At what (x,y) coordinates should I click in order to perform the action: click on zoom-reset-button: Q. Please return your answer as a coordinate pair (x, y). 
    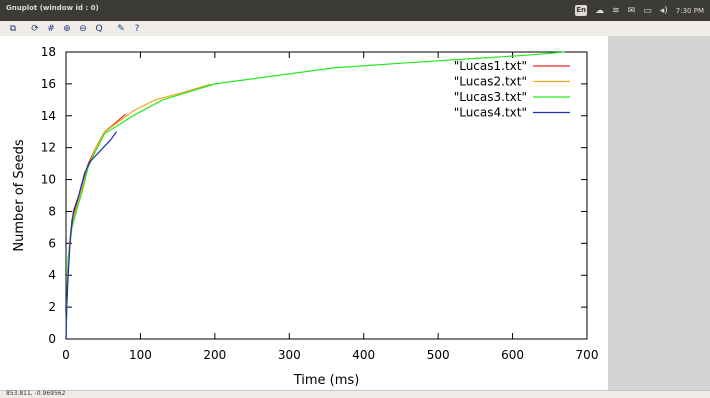
    Looking at the image, I should click on (99, 28).